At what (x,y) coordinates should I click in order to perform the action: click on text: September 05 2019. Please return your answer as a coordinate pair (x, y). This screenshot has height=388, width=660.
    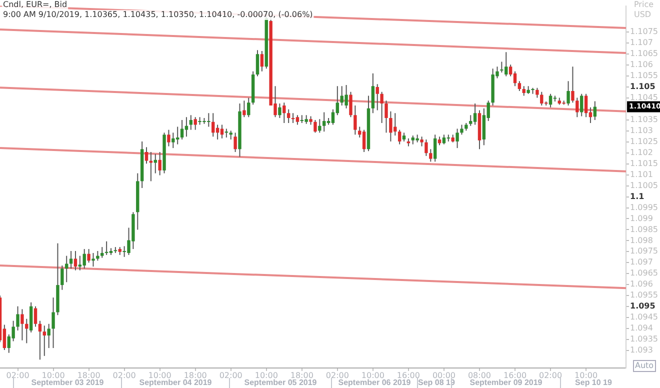
    Looking at the image, I should click on (280, 383).